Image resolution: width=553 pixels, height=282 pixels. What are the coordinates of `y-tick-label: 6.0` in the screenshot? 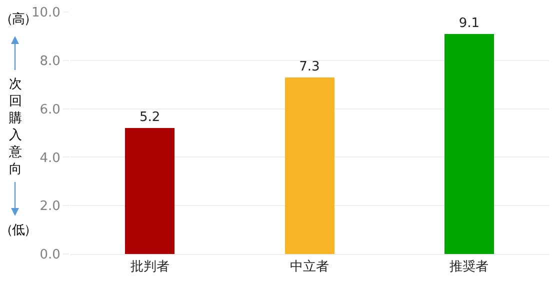 It's located at (50, 110).